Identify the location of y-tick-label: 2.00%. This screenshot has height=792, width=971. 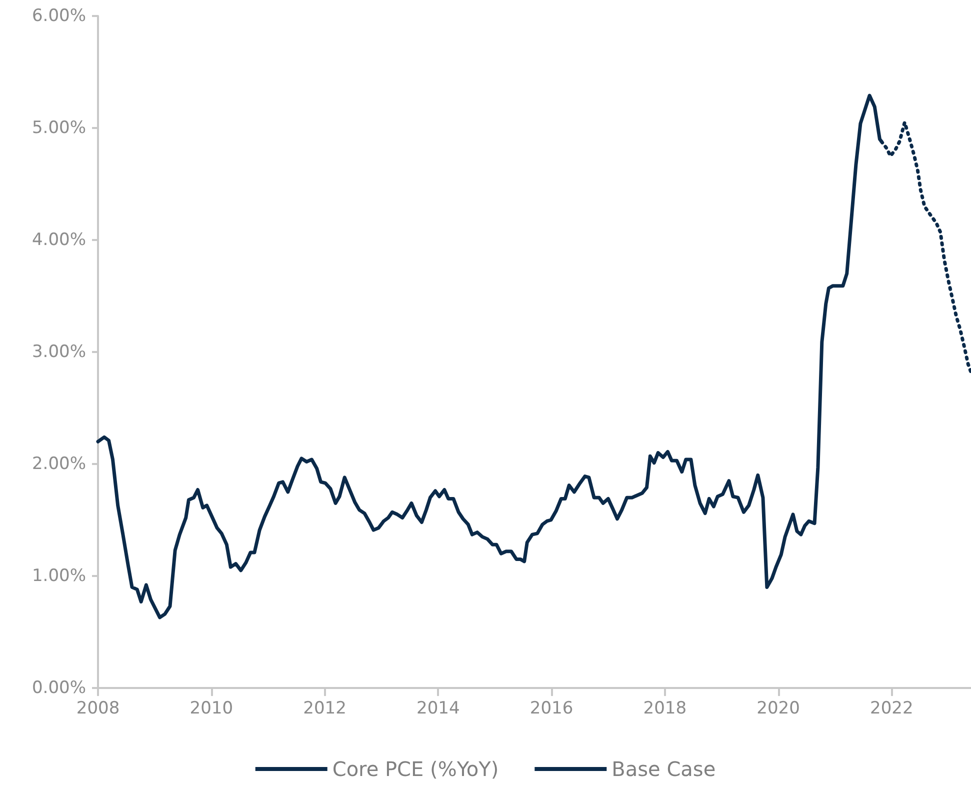
(59, 464).